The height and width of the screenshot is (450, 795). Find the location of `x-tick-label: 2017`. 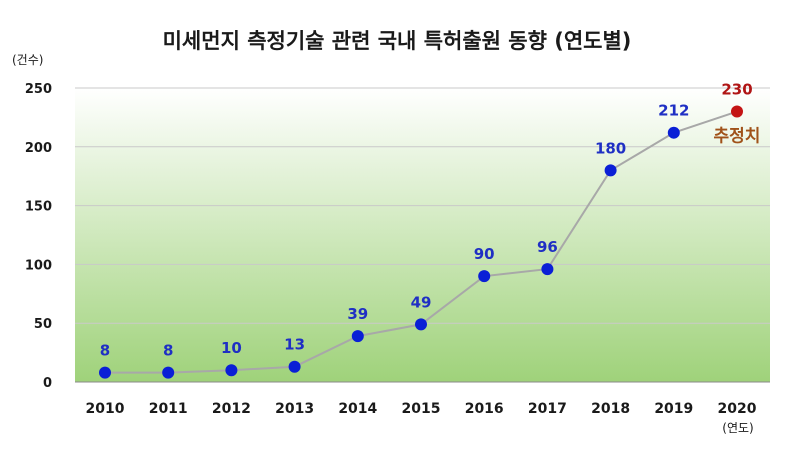

x-tick-label: 2017 is located at coordinates (547, 409).